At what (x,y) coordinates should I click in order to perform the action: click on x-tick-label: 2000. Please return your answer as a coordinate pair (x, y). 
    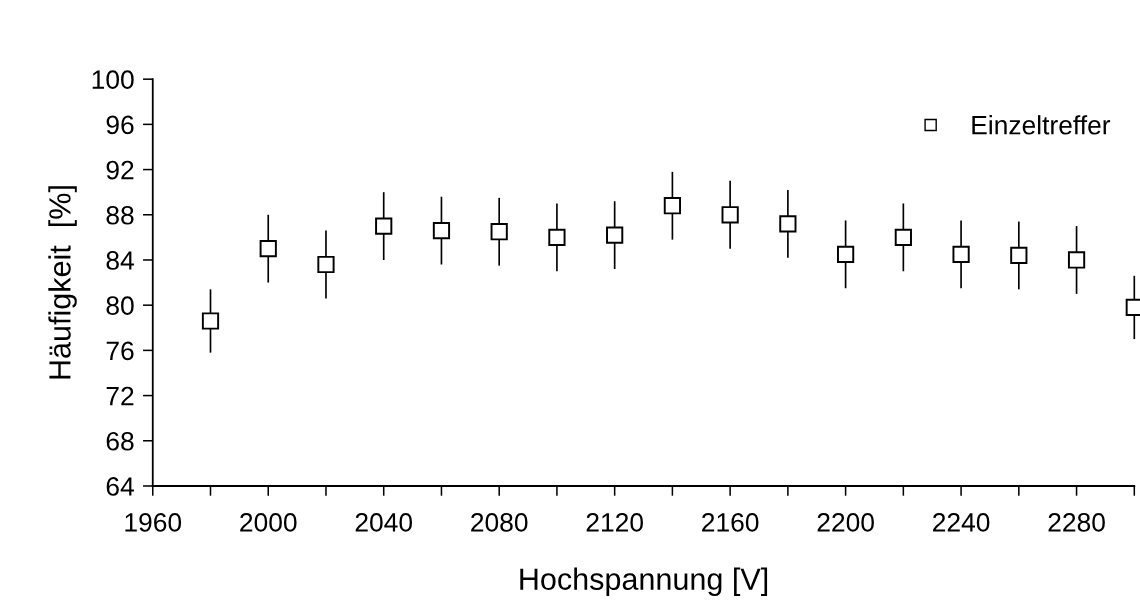
    Looking at the image, I should click on (268, 522).